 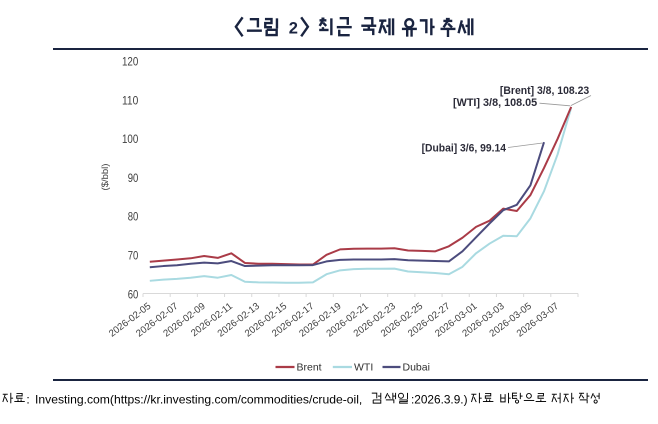 I want to click on svg-text: 60, so click(x=133, y=294).